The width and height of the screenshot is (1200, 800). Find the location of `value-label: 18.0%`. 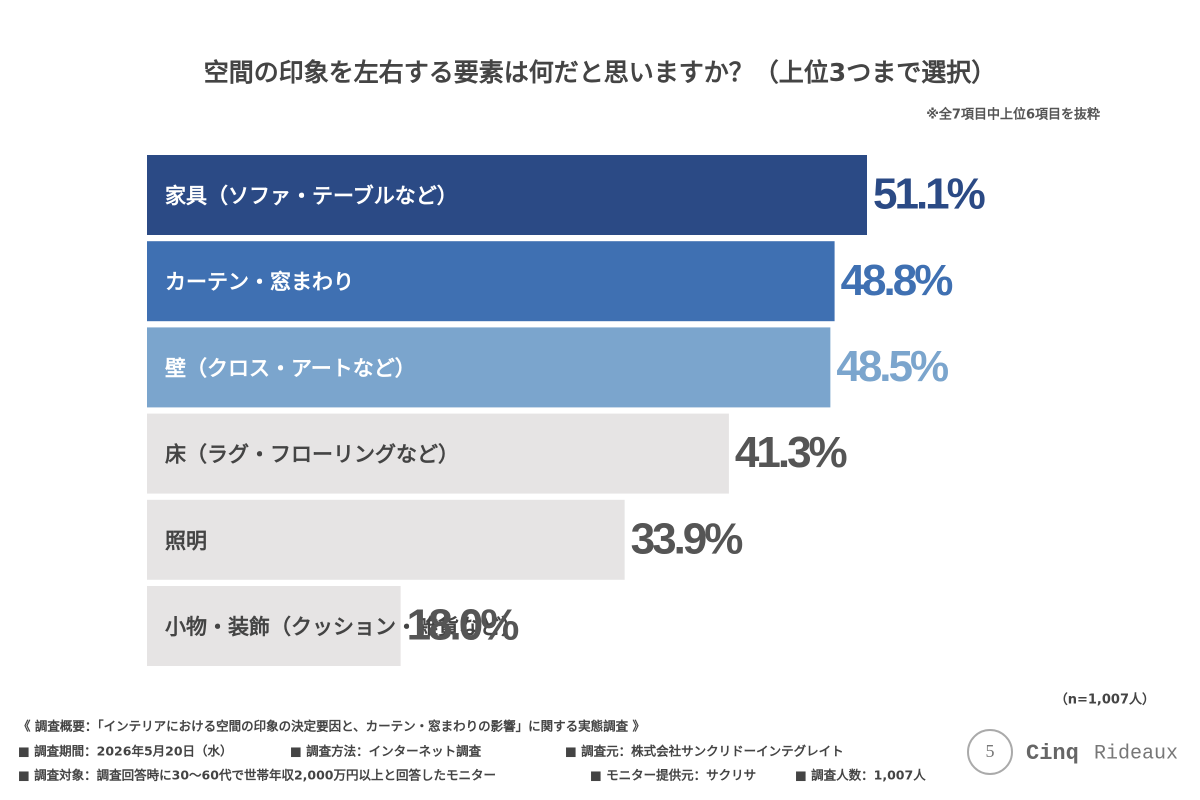

value-label: 18.0% is located at coordinates (463, 625).